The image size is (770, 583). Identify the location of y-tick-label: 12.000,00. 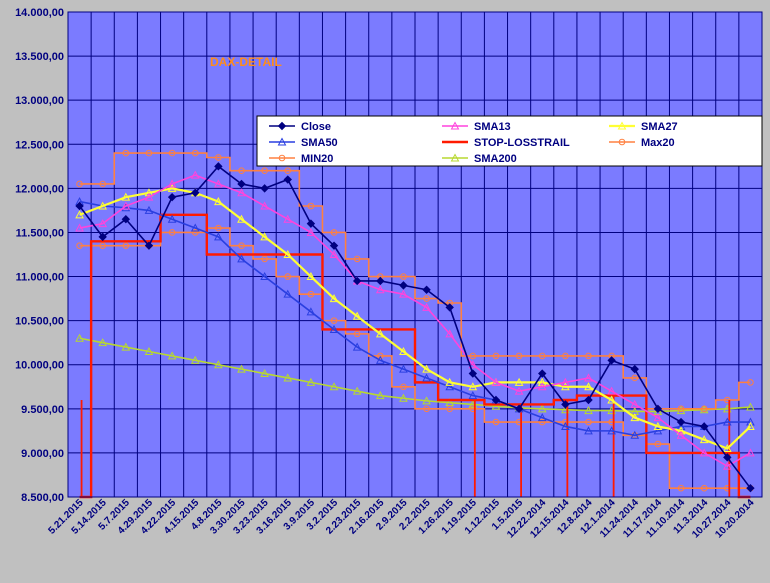
(39, 189).